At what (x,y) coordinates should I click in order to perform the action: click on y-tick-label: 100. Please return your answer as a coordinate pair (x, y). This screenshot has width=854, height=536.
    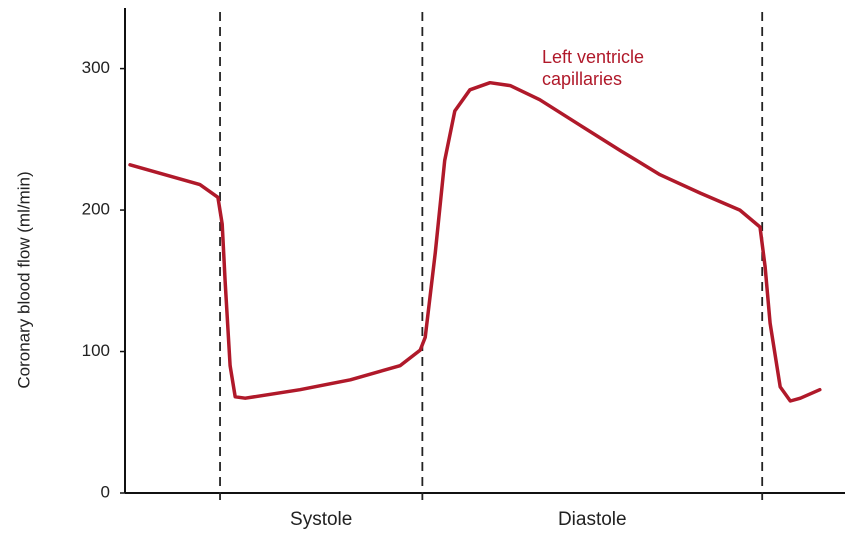
    Looking at the image, I should click on (96, 350).